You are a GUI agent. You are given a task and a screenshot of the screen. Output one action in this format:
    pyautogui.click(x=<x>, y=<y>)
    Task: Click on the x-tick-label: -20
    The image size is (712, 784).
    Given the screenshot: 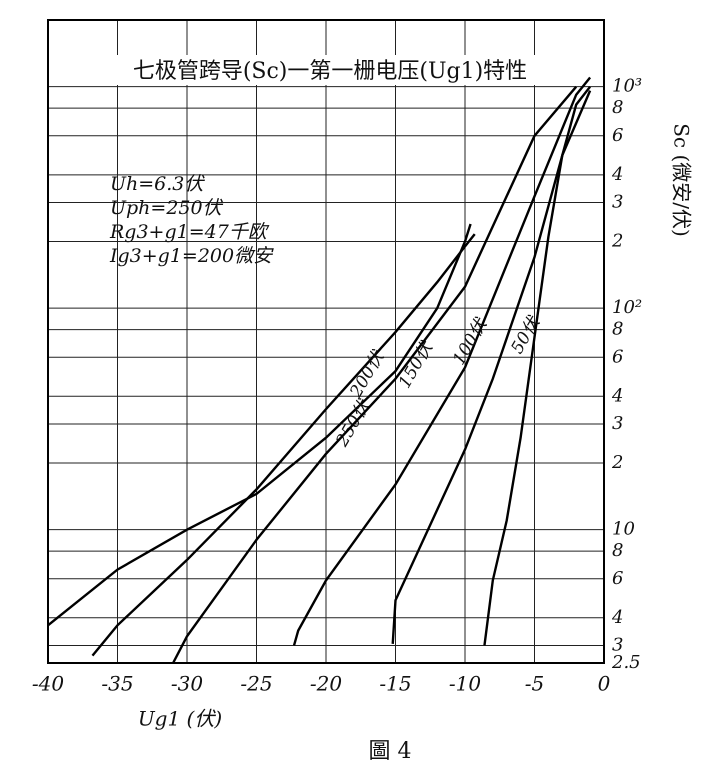 What is the action you would take?
    pyautogui.click(x=326, y=684)
    